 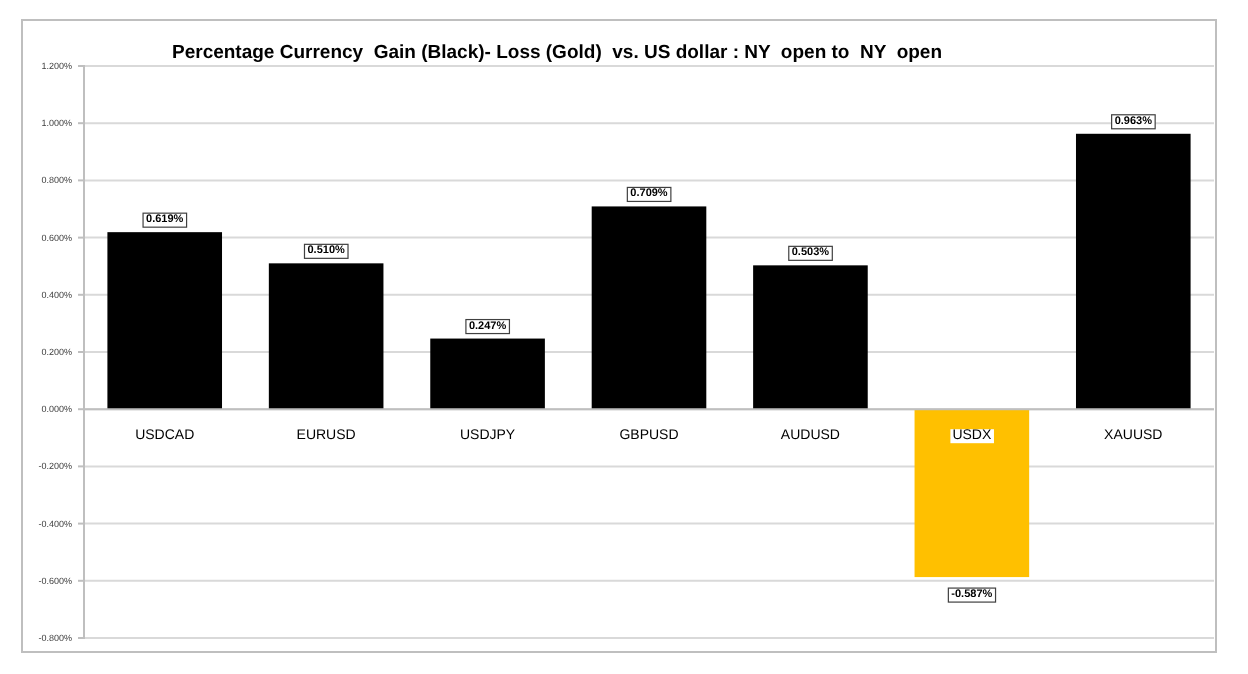 I want to click on chart-title: Percentage Currency Gain (Black)- Loss (Gold) vs. US dollar : NY open to NY open, so click(x=557, y=53).